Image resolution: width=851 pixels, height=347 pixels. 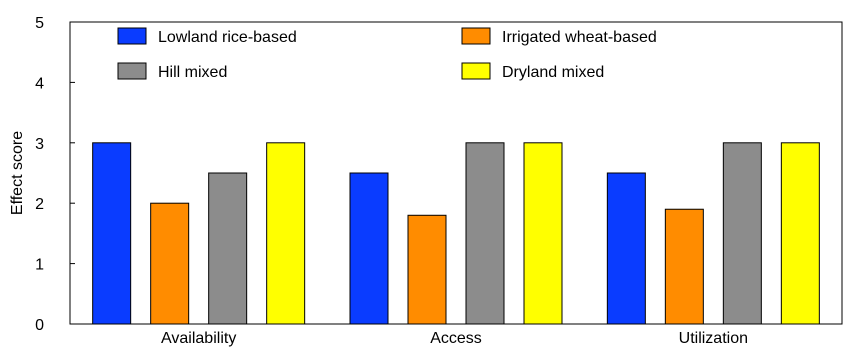 What do you see at coordinates (713, 338) in the screenshot?
I see `x-tick-label: Utilization` at bounding box center [713, 338].